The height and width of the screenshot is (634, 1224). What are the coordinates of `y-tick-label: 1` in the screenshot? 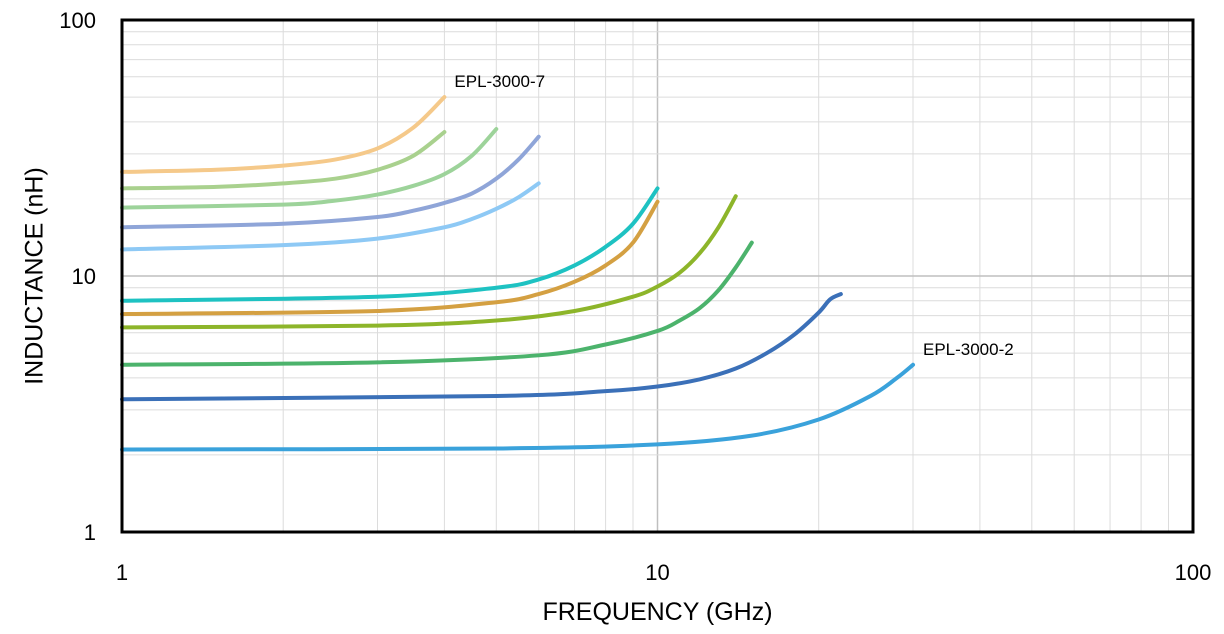 It's located at (90, 532).